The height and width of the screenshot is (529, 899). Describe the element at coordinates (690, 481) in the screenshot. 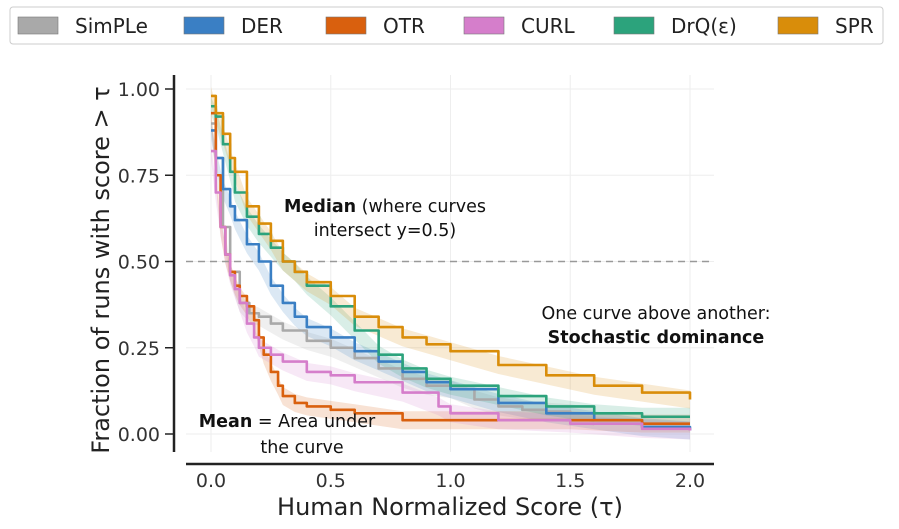

I see `x-tick-label: 2.0` at that location.